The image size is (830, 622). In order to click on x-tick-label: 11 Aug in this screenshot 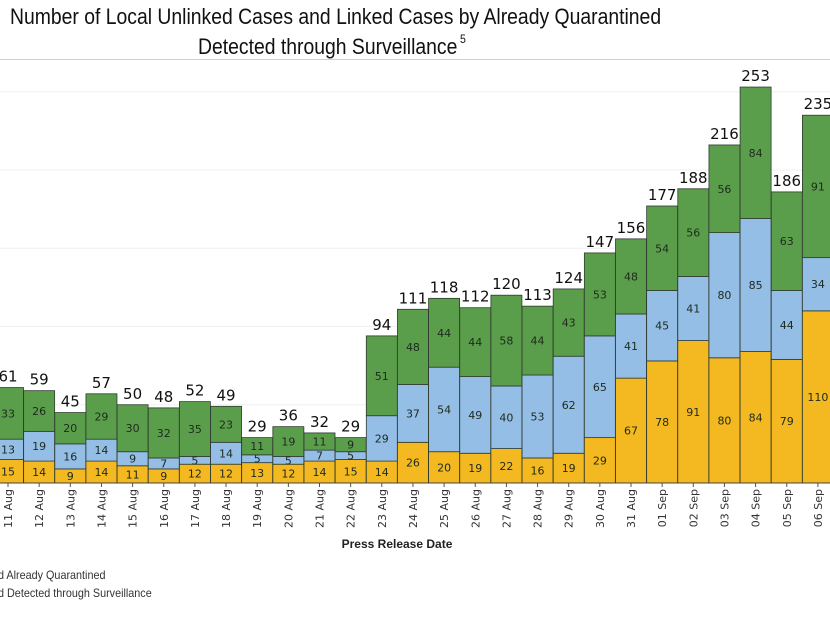, I will do `click(8, 508)`.